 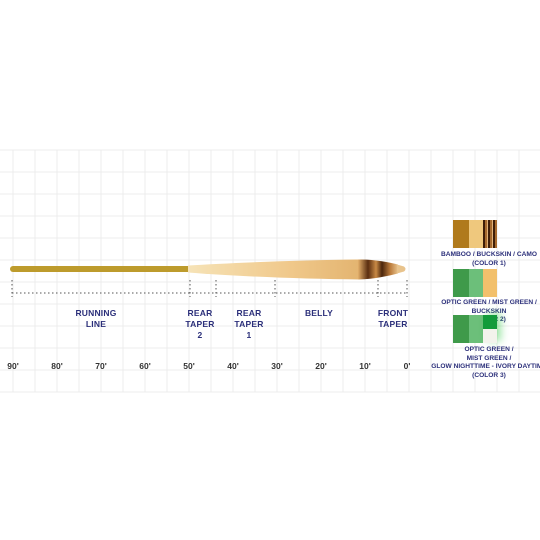 What do you see at coordinates (461, 234) in the screenshot?
I see `swatch-bamboo` at bounding box center [461, 234].